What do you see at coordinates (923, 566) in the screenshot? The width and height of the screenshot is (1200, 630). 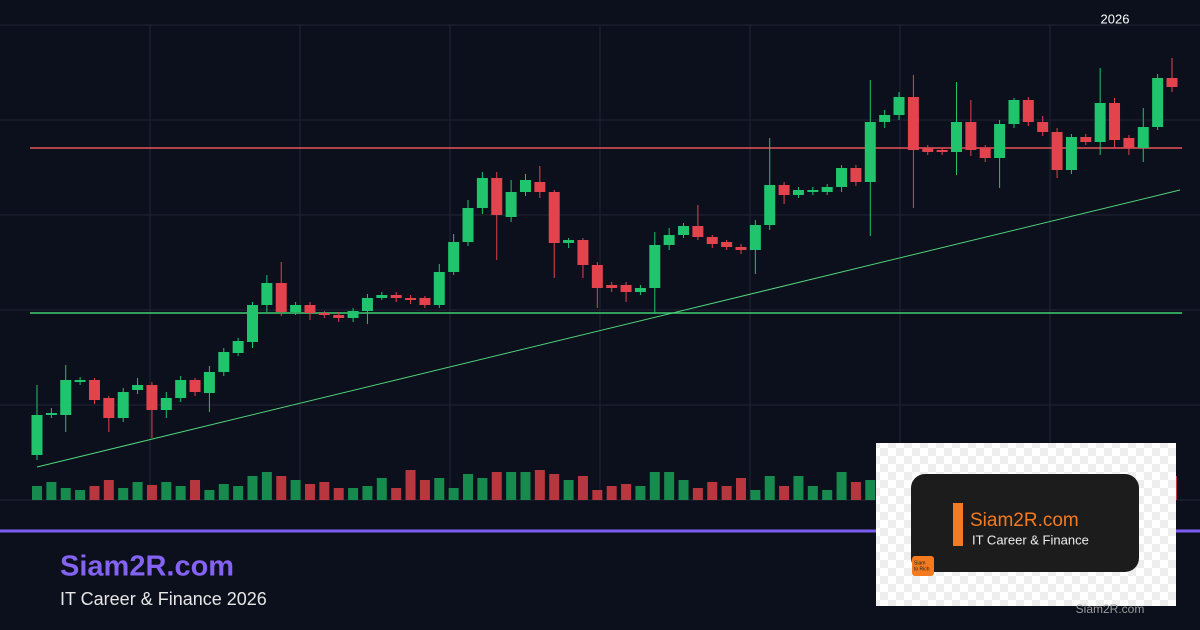 I see `logo-badge` at bounding box center [923, 566].